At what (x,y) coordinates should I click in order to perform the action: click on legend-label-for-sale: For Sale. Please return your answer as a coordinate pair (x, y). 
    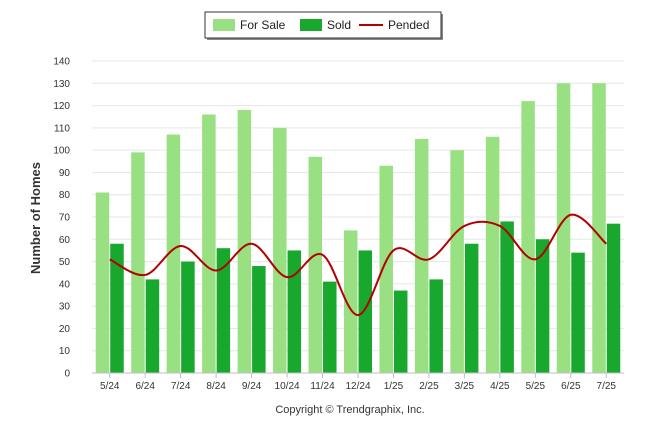
    Looking at the image, I should click on (263, 25).